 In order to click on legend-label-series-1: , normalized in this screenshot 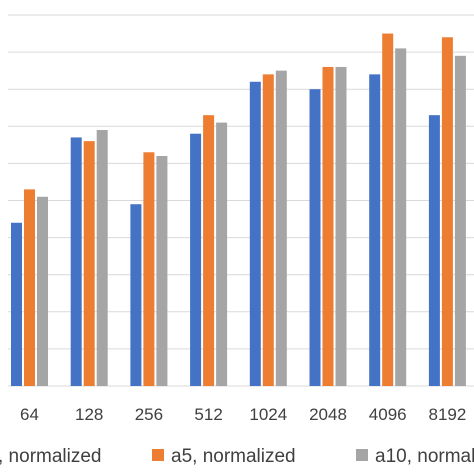, I will do `click(51, 456)`.